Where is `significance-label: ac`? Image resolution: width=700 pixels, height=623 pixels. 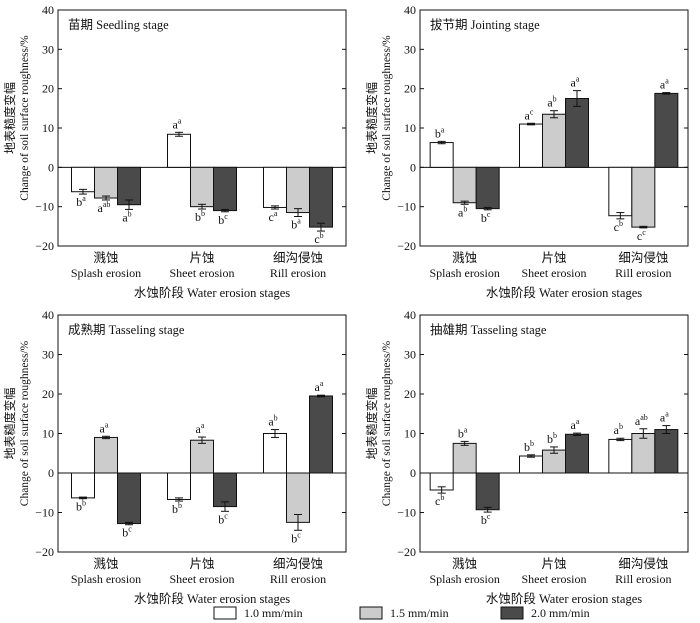 significance-label: ac is located at coordinates (529, 114).